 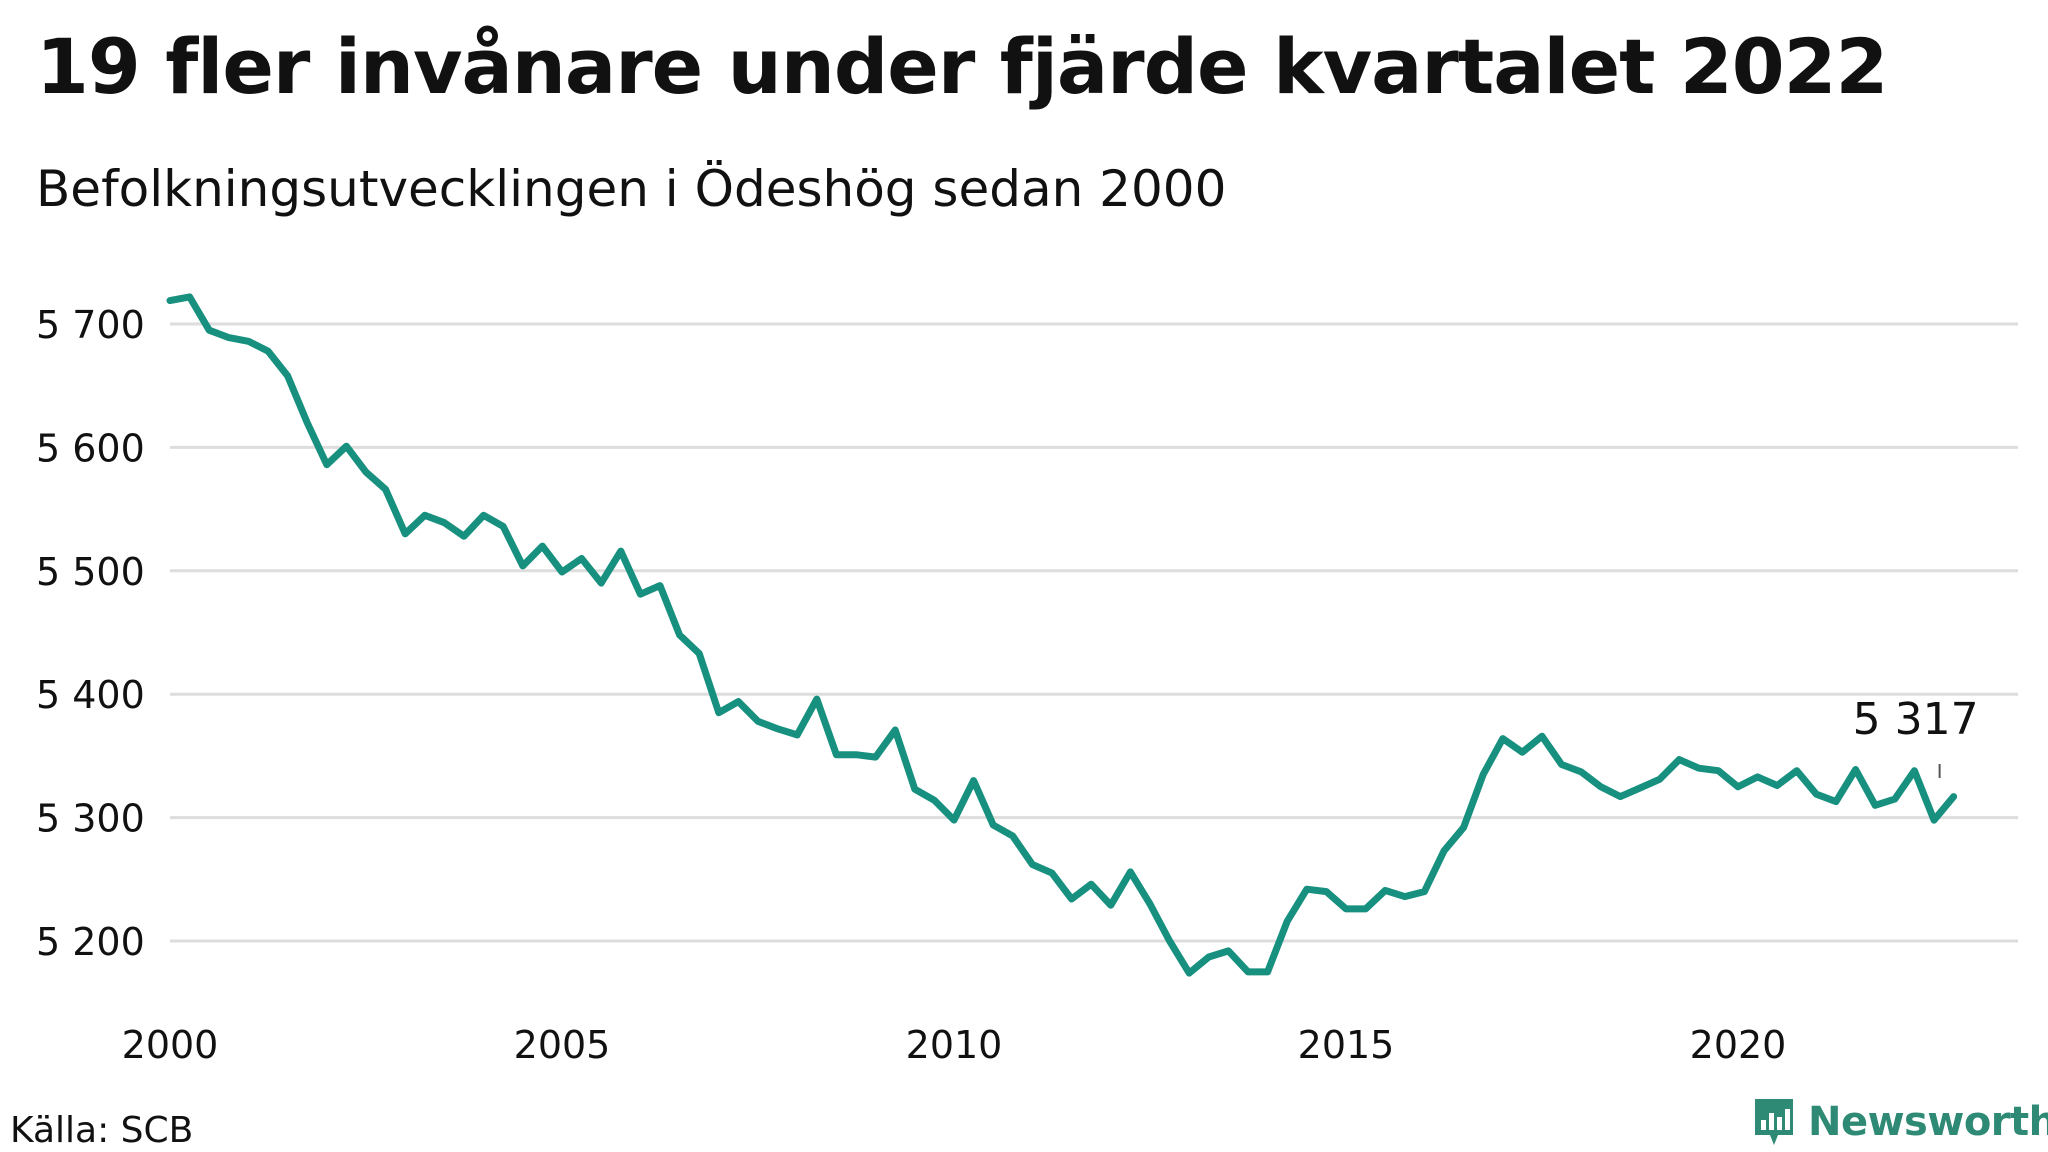 I want to click on x-axis-ticks: 2000 2005 2010 2015 2020, so click(x=954, y=1045).